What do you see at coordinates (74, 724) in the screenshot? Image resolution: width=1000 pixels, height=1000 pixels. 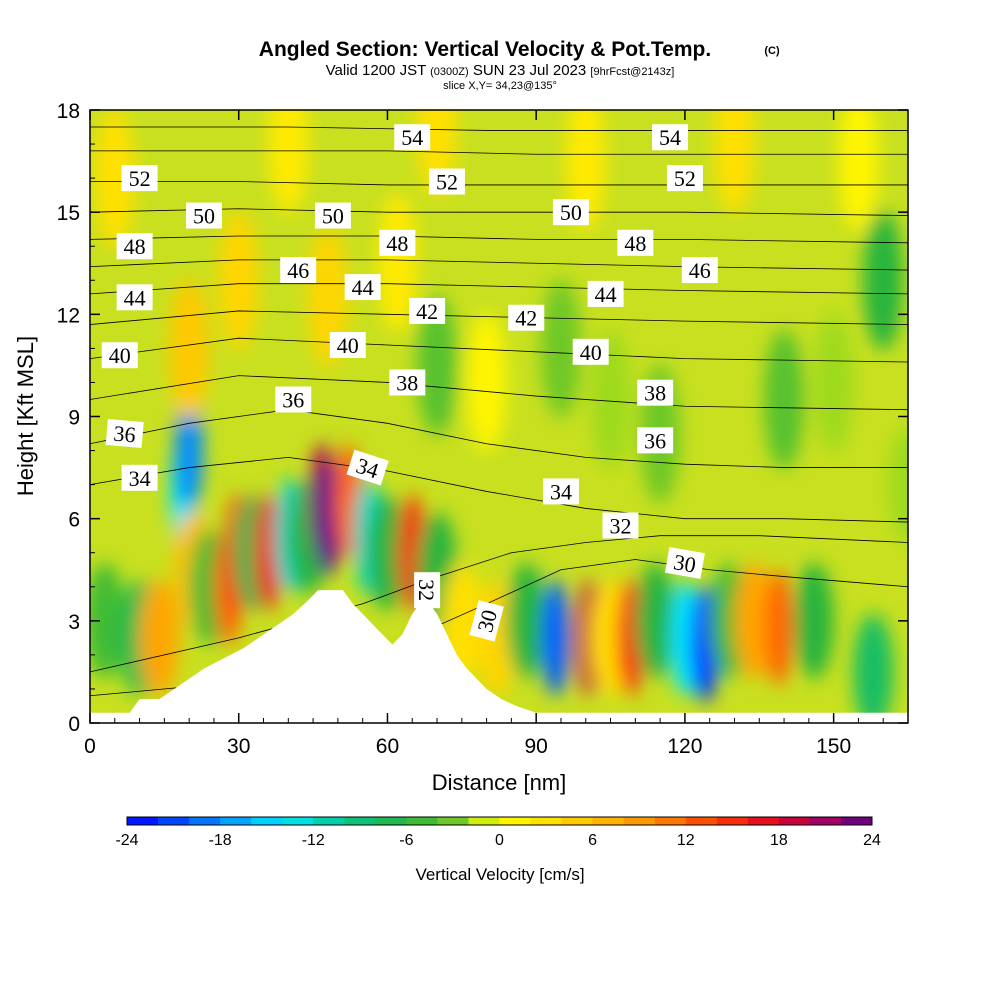 I see `y-tick-label: 0` at bounding box center [74, 724].